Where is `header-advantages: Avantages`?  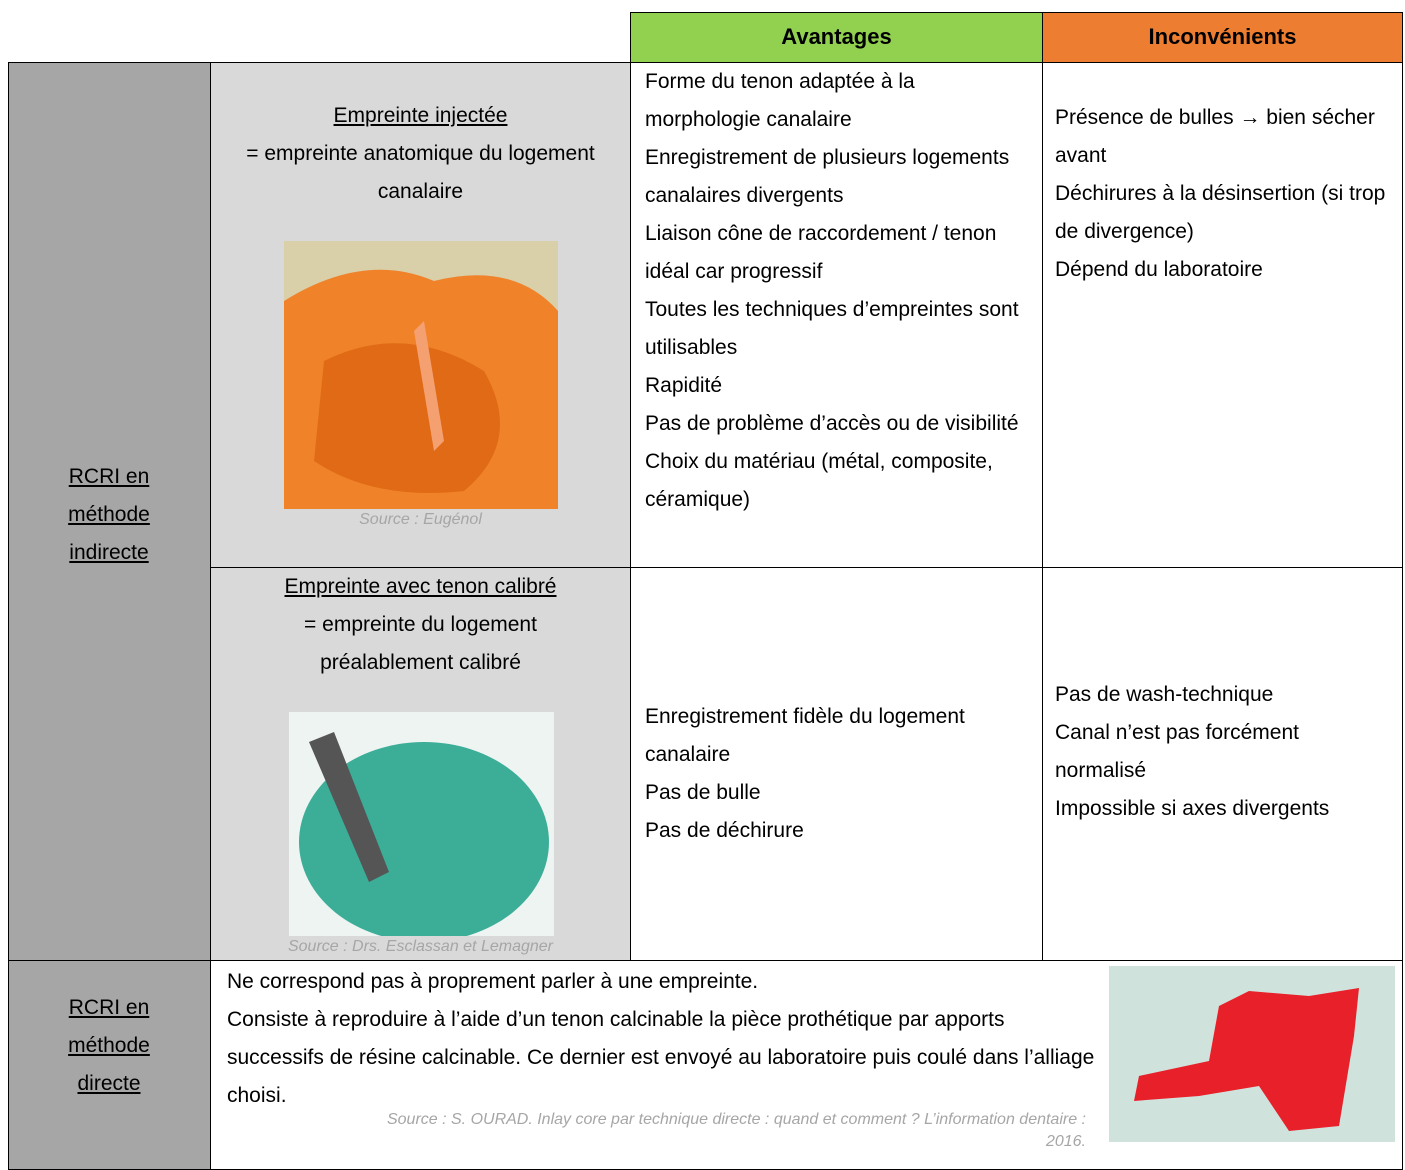 header-advantages: Avantages is located at coordinates (836, 37).